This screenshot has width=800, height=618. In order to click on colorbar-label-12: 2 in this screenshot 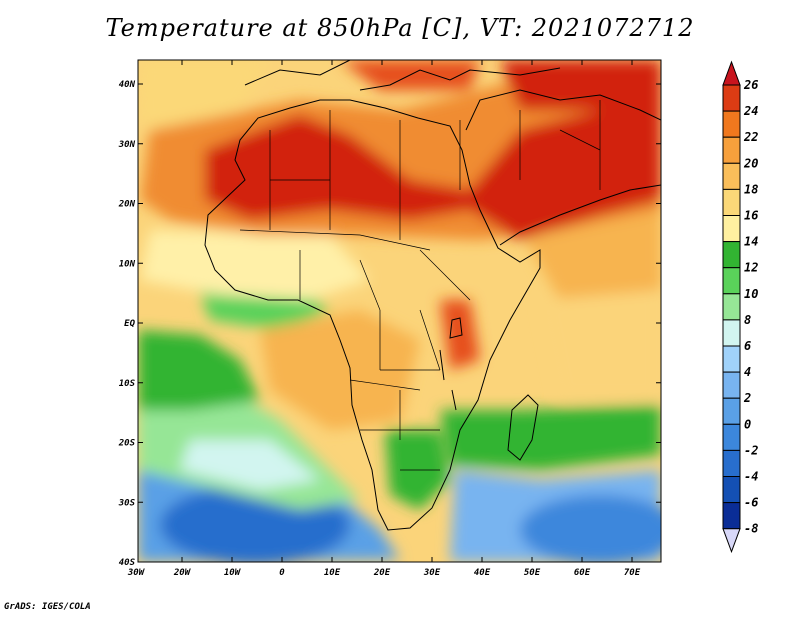, I will do `click(747, 398)`.